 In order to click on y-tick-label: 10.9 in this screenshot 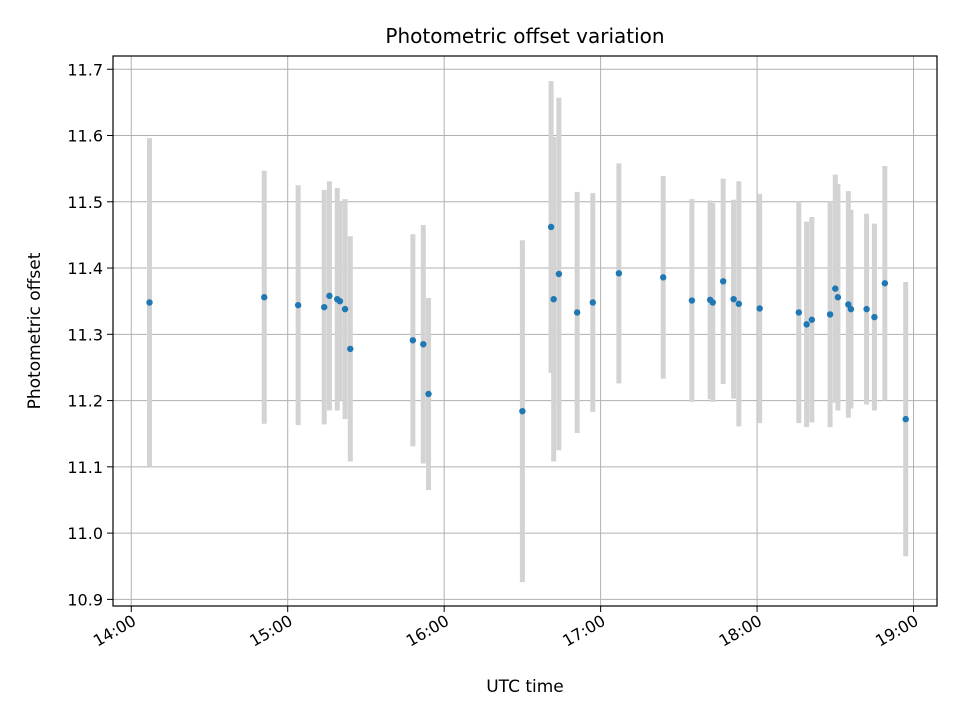, I will do `click(85, 599)`.